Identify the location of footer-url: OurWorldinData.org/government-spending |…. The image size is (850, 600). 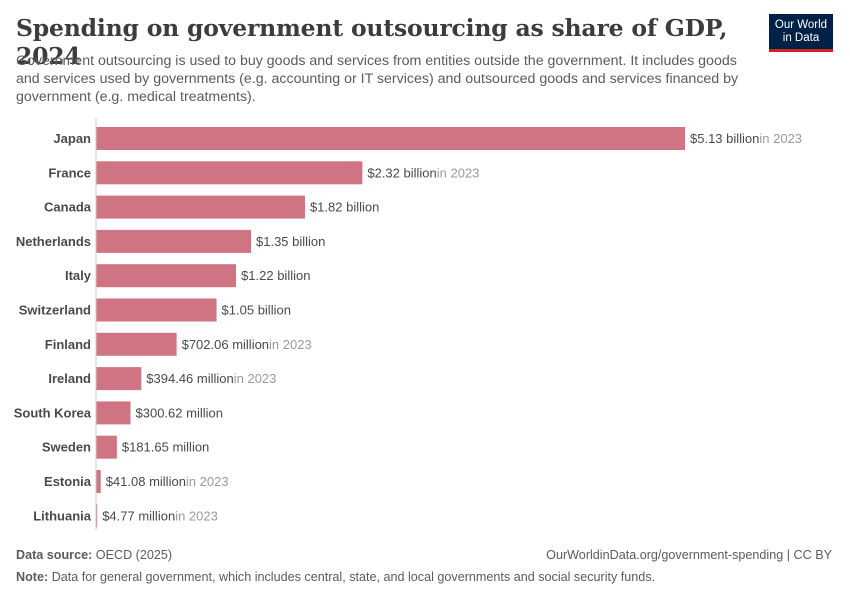
(689, 555).